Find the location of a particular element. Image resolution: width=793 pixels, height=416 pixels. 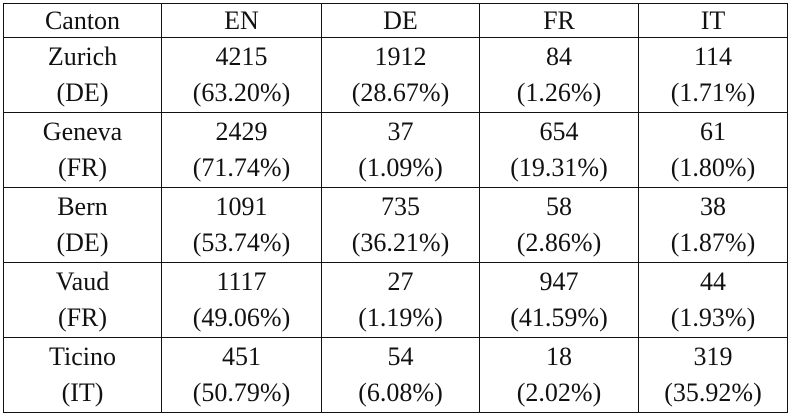

canton-name: Zurich is located at coordinates (82, 56).